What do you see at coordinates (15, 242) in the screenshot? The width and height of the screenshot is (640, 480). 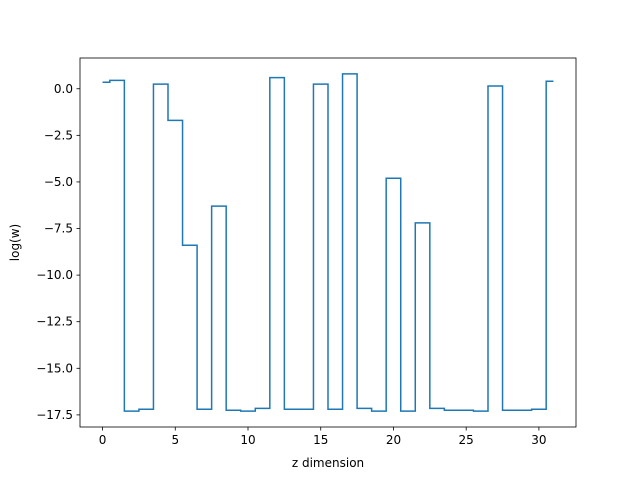 I see `y-axis-label: log(w)` at bounding box center [15, 242].